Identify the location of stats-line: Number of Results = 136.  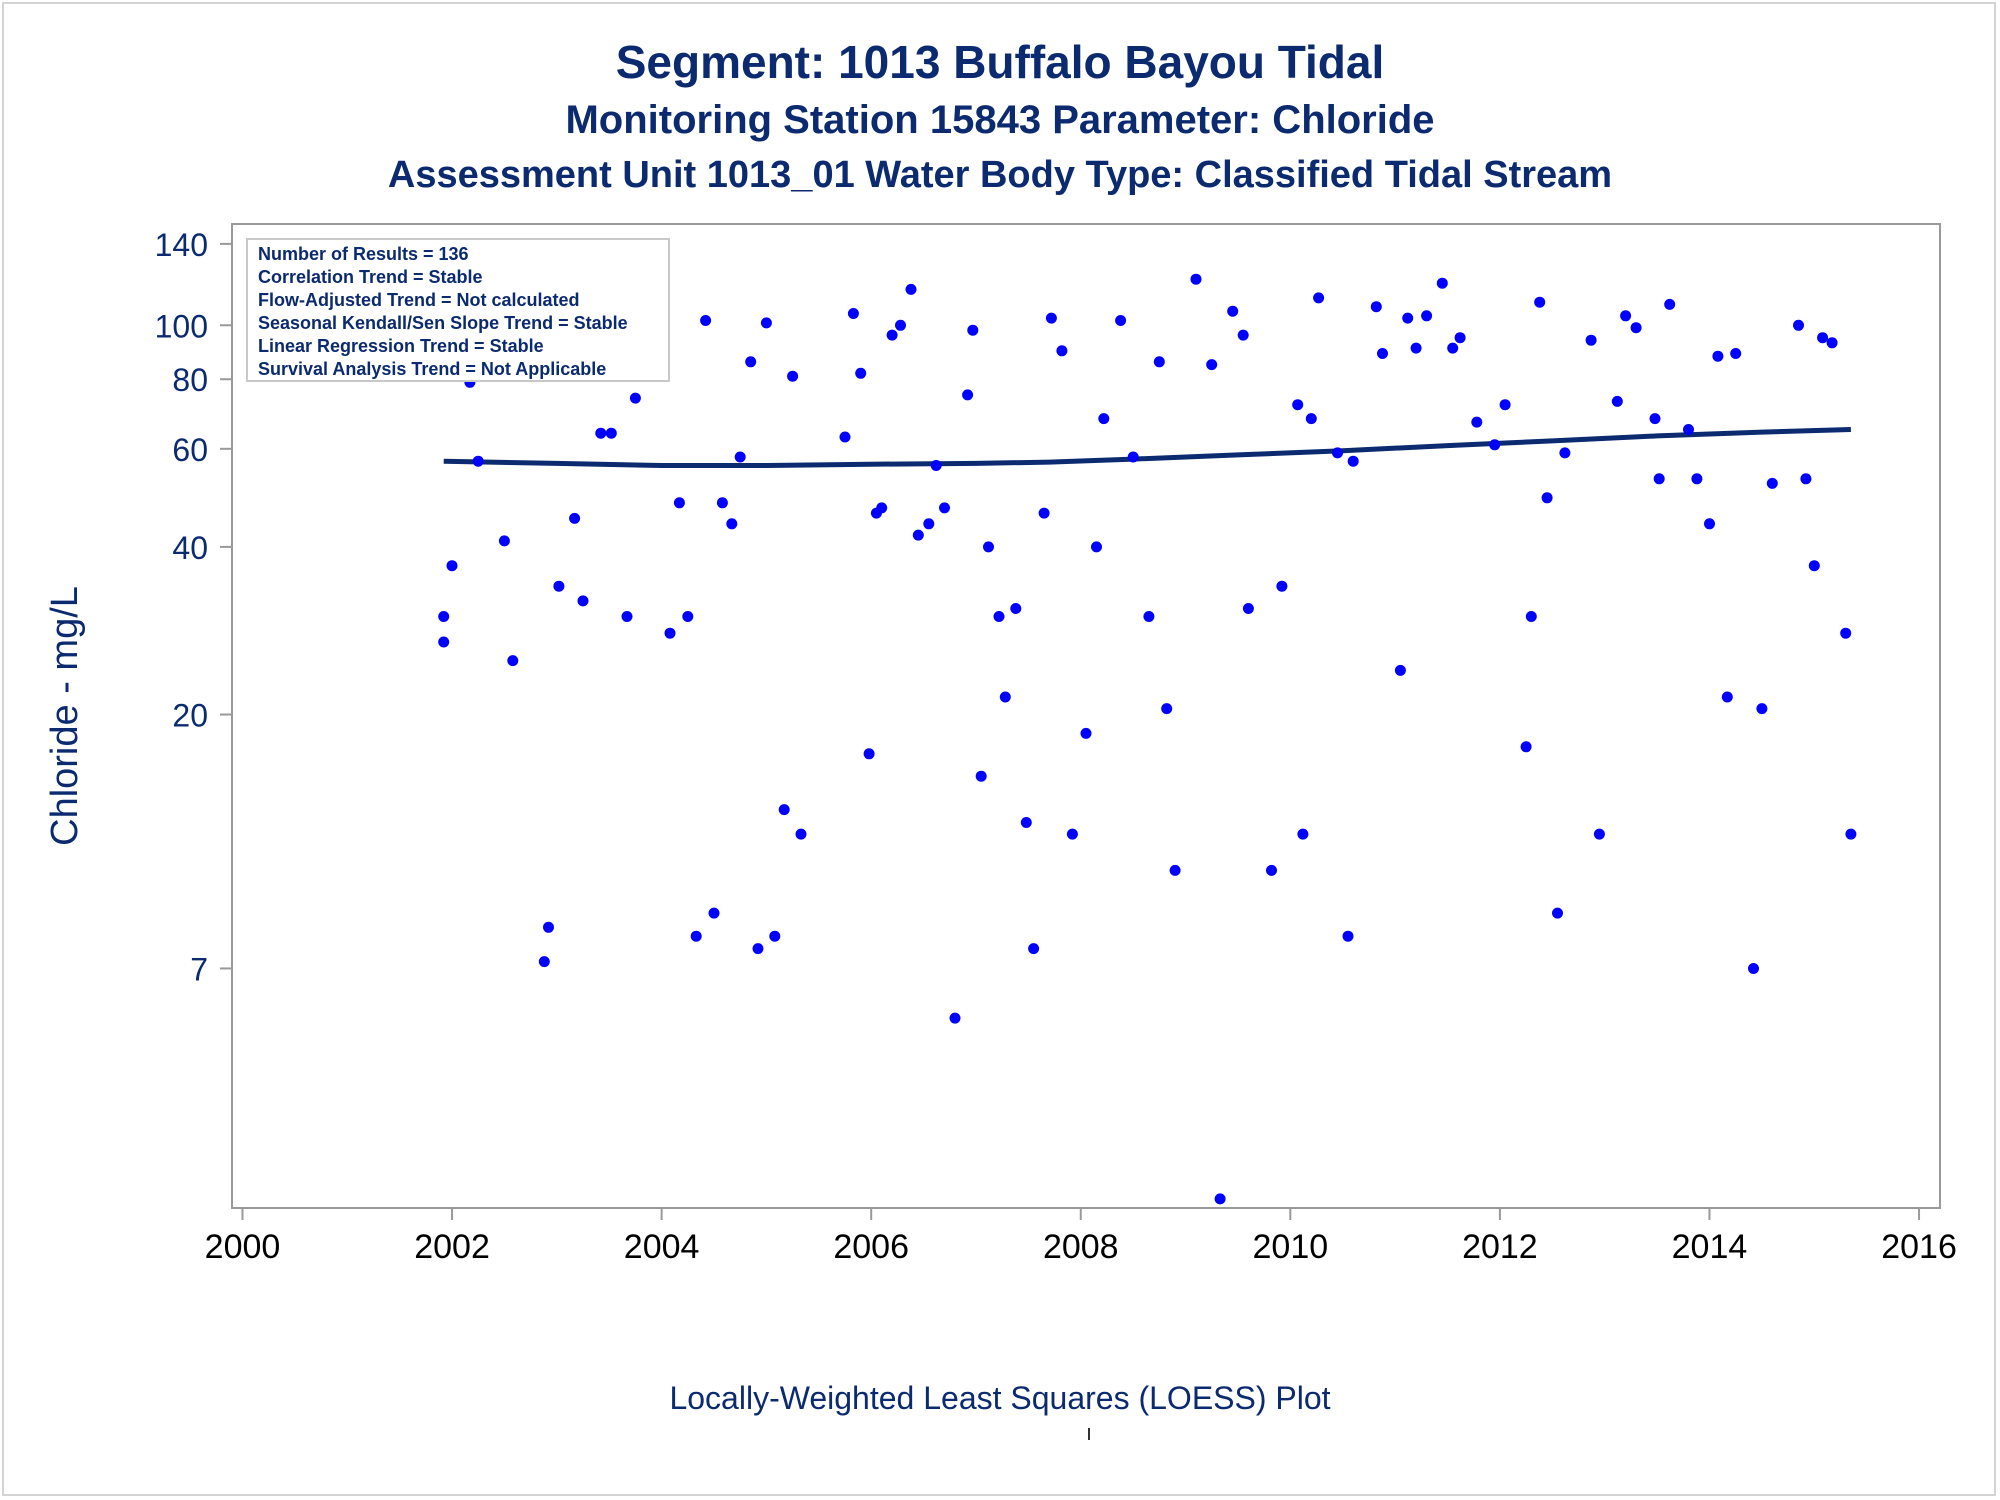
(363, 254).